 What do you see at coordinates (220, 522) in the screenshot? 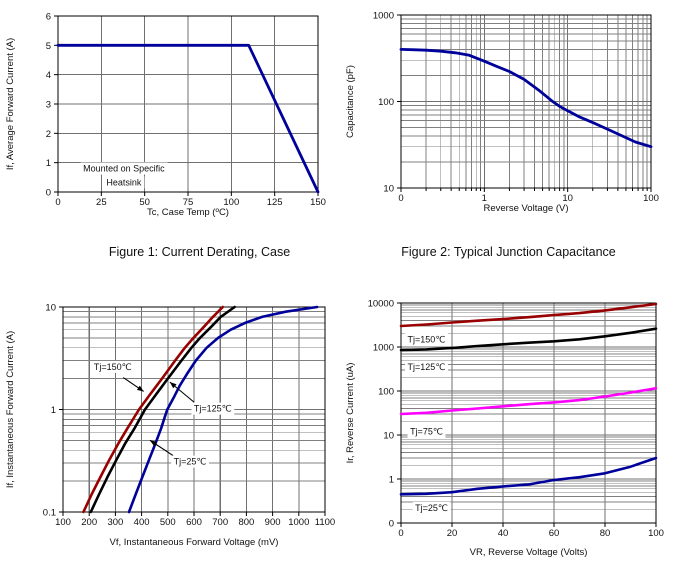
I see `svg-text: 700` at bounding box center [220, 522].